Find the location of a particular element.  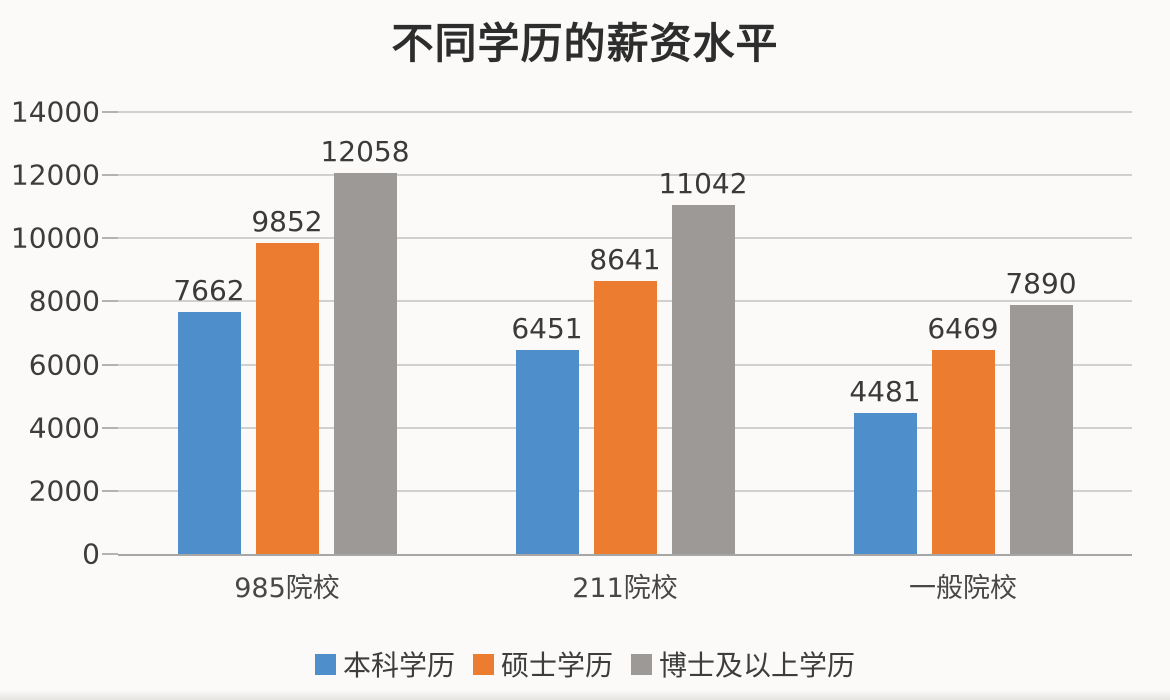

bar-wrapper: 9852 is located at coordinates (287, 379).